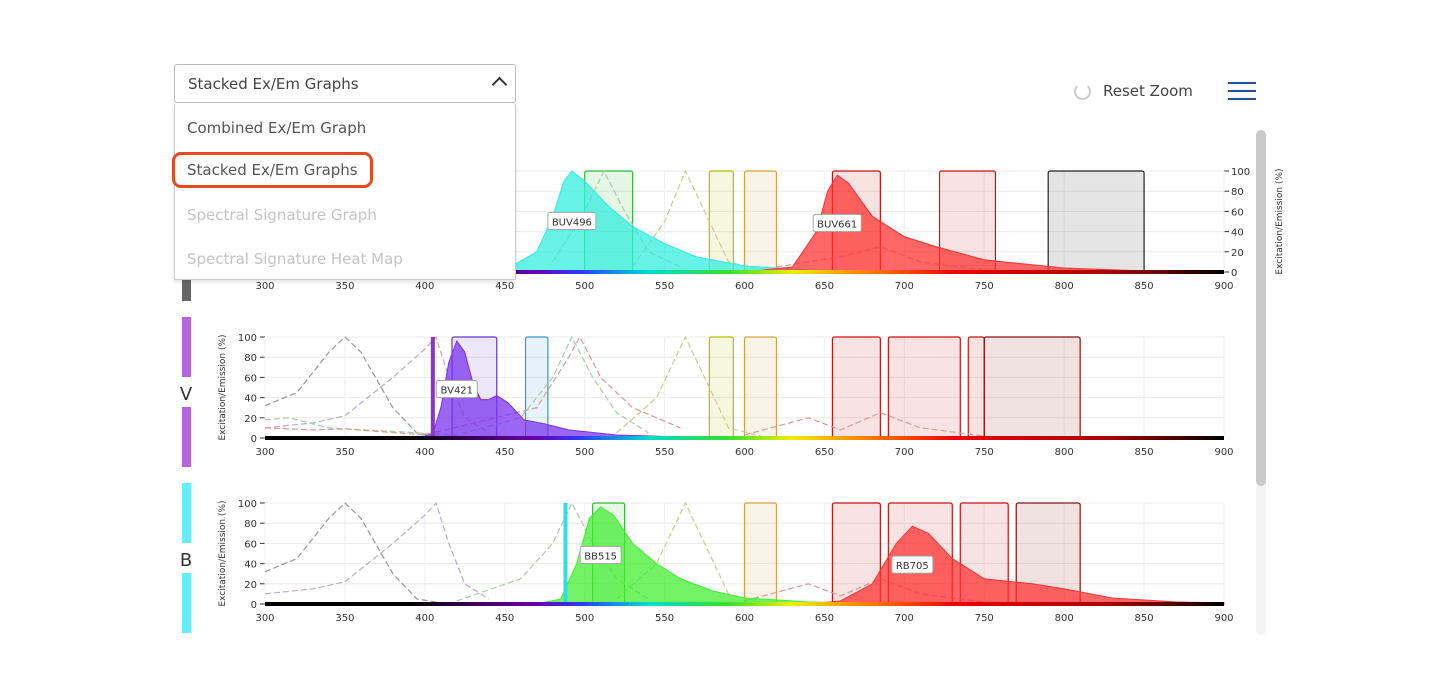 The width and height of the screenshot is (1440, 685). I want to click on chevron-up-icon, so click(499, 84).